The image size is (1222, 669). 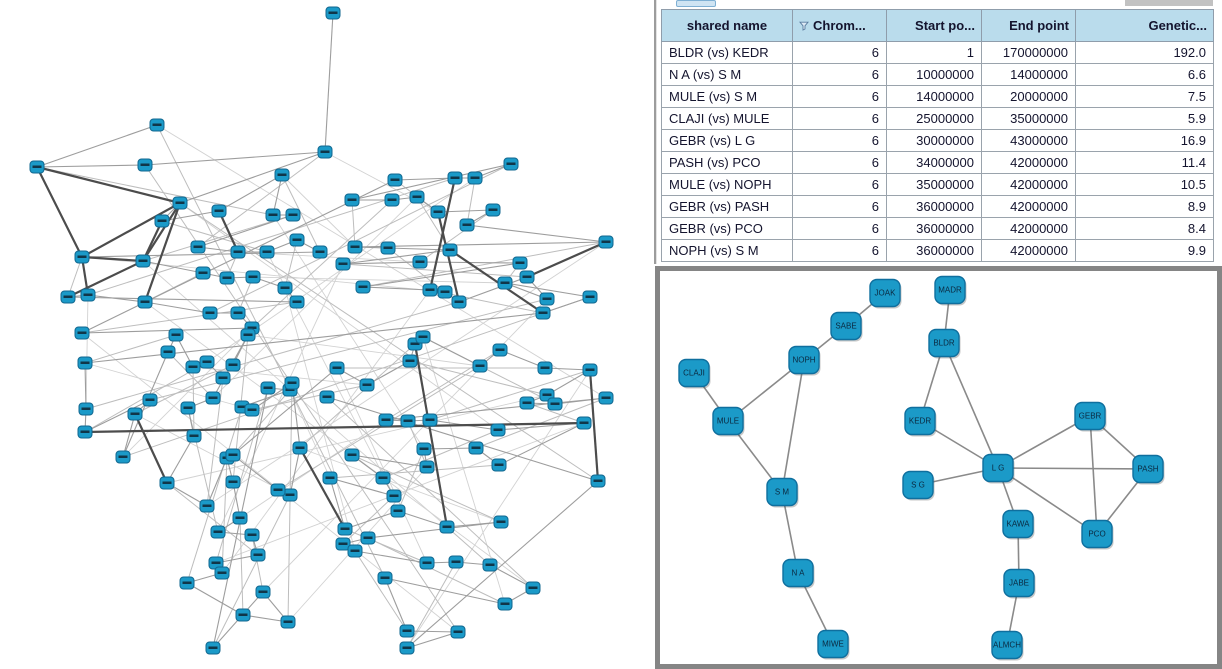 What do you see at coordinates (727, 25) in the screenshot?
I see `column-header-shared_name: shared name` at bounding box center [727, 25].